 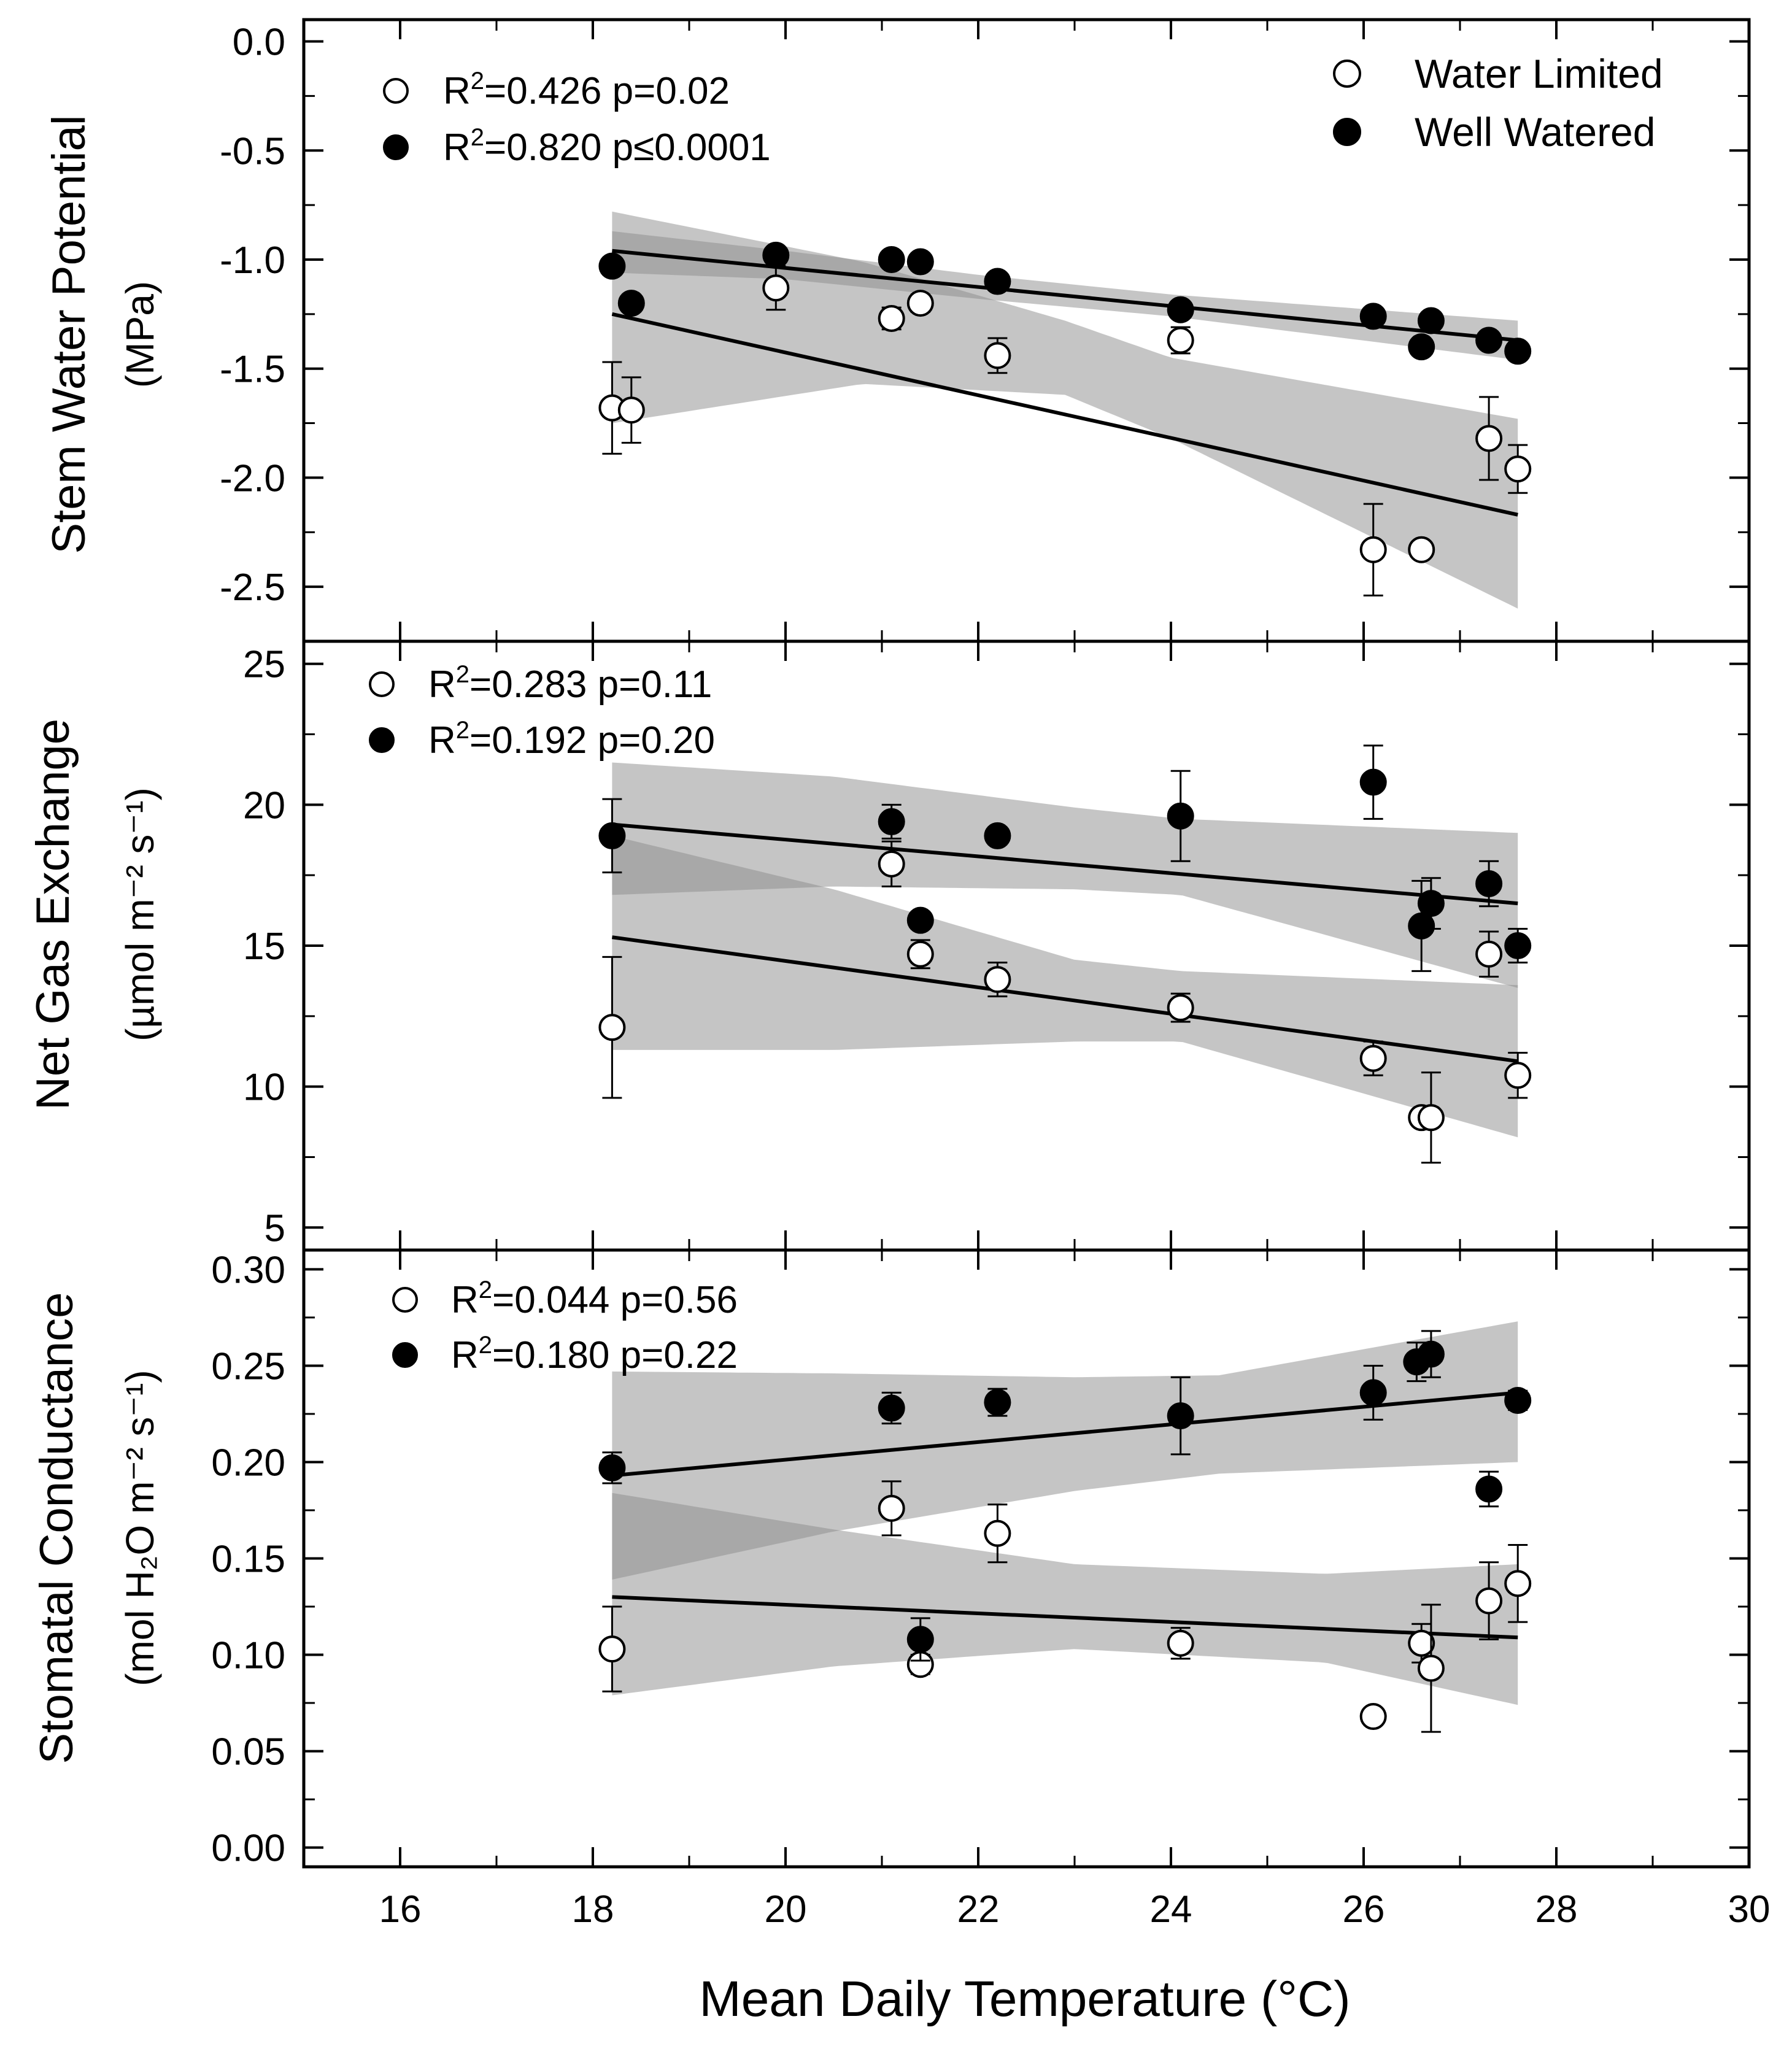 What do you see at coordinates (554, 148) in the screenshot?
I see `stat-filled-r2: 0.820` at bounding box center [554, 148].